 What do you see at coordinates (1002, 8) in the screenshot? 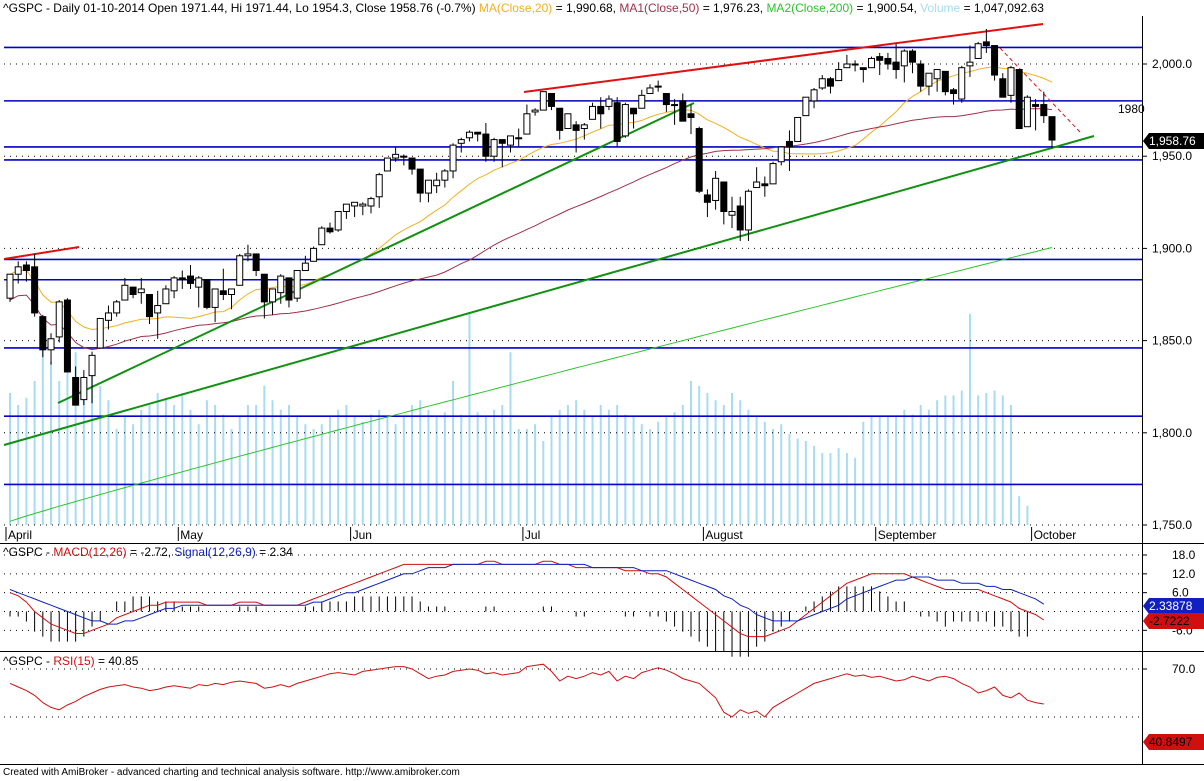
I see `volume-value: = 1,047,092.63` at bounding box center [1002, 8].